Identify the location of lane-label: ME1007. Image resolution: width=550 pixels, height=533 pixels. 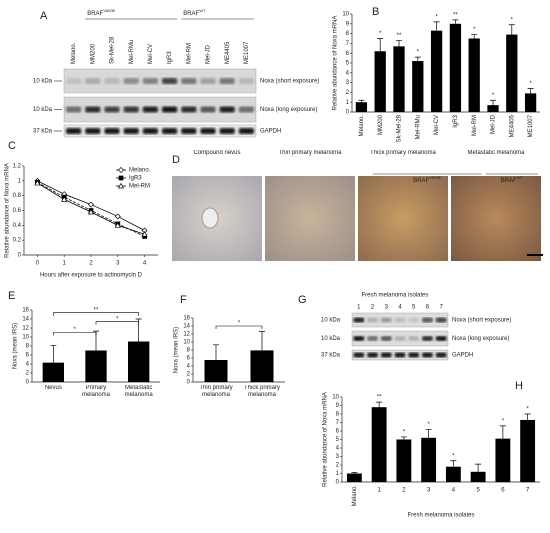
(247, 52).